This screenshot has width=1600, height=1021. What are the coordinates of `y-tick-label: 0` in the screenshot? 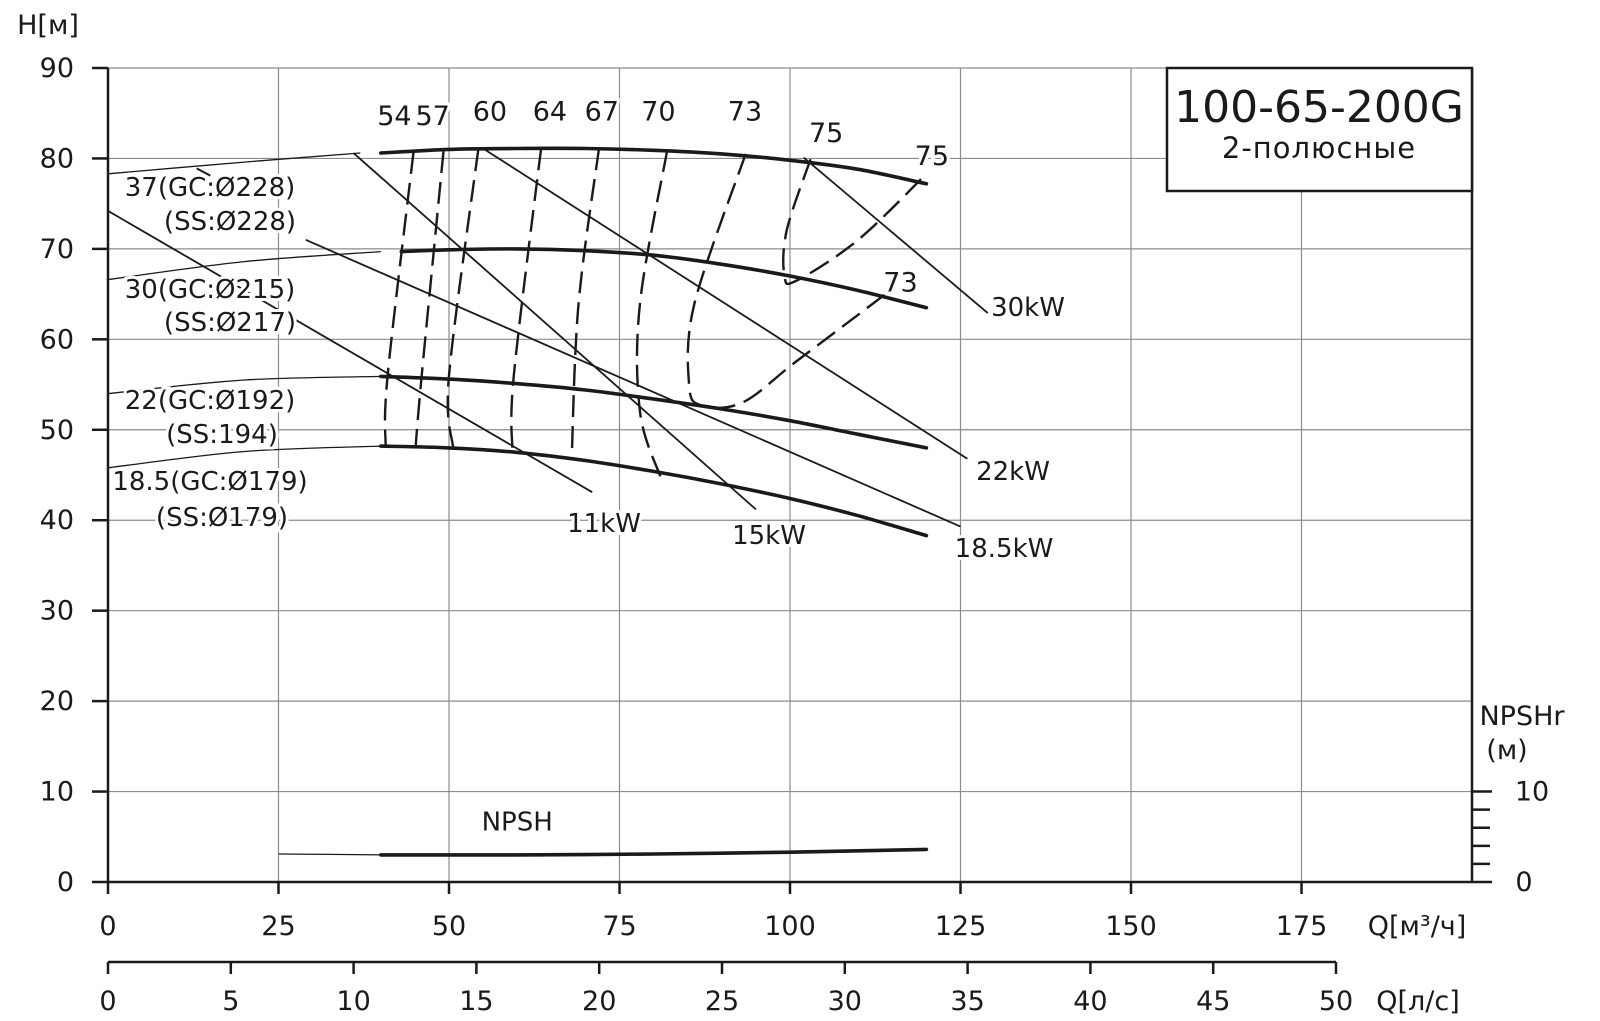 It's located at (65, 882).